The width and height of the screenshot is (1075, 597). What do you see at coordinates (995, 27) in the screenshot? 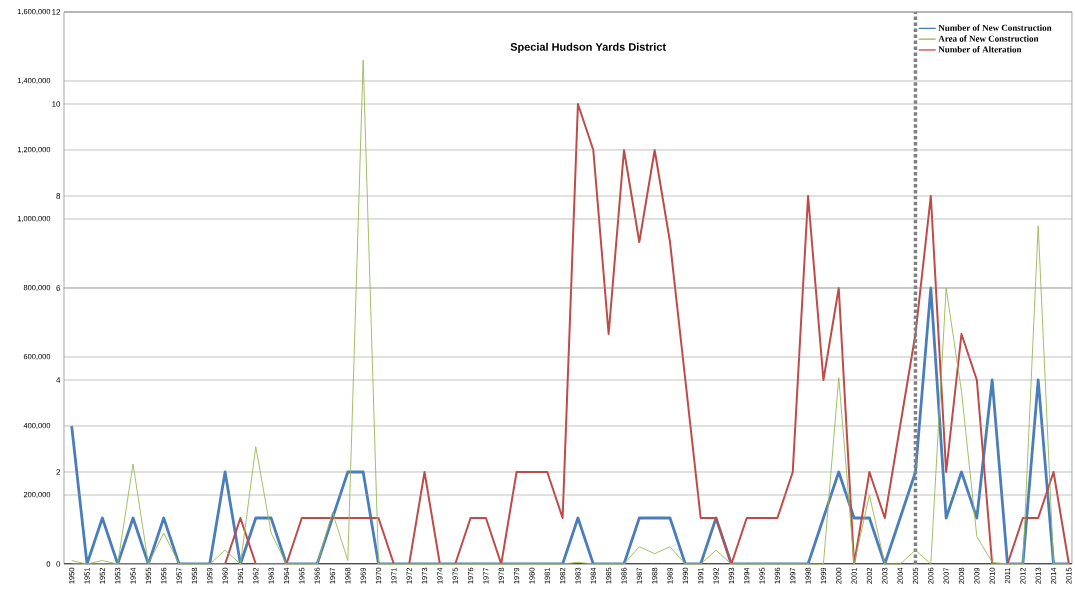
I see `legend-label: Number of New Construction` at bounding box center [995, 27].